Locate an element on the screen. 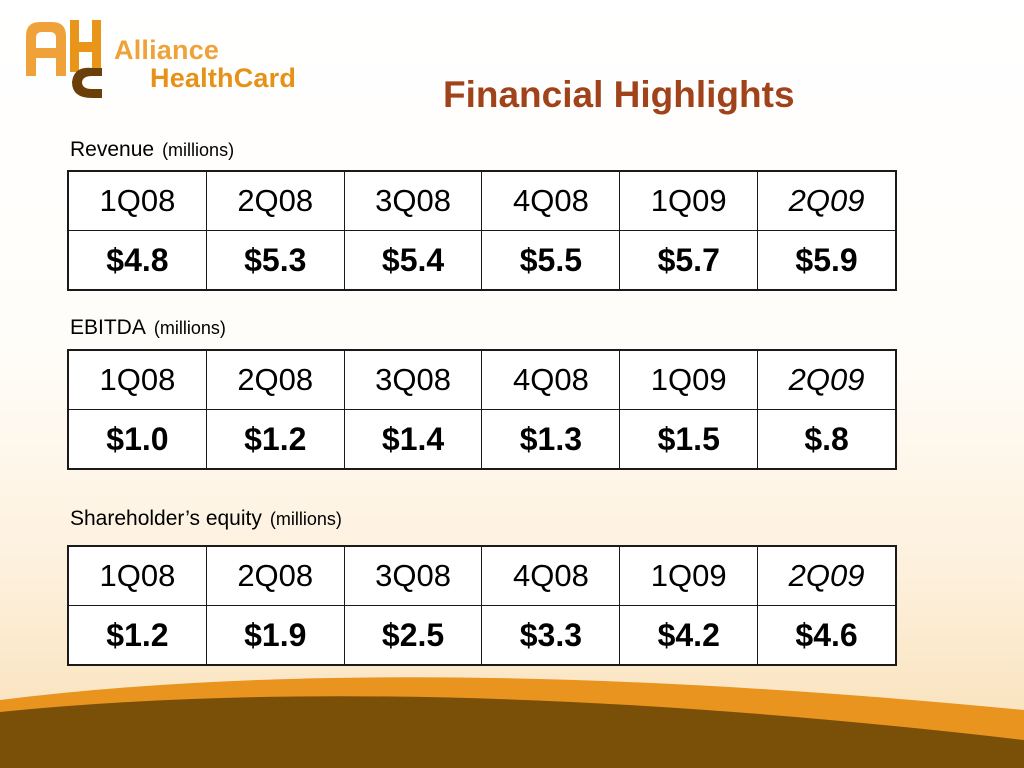 This screenshot has height=768, width=1024. ahc-logo-mark-icon is located at coordinates (64, 59).